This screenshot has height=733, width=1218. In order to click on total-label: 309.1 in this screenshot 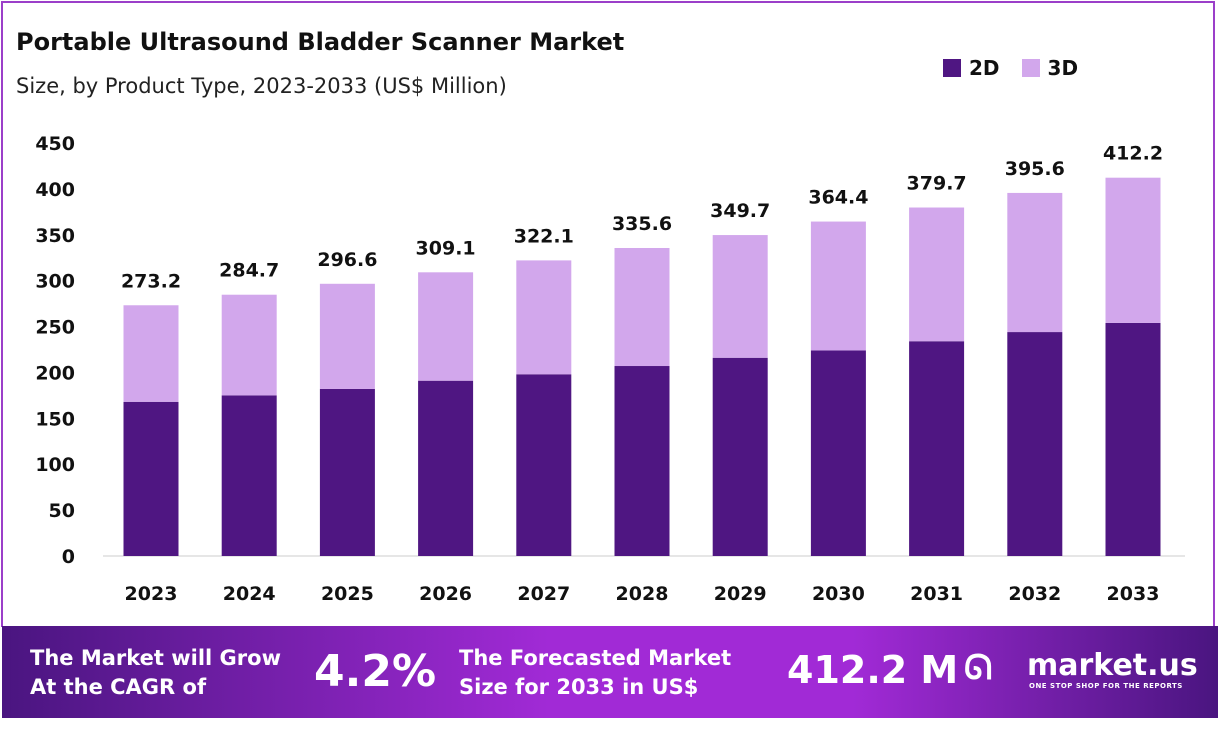, I will do `click(446, 248)`.